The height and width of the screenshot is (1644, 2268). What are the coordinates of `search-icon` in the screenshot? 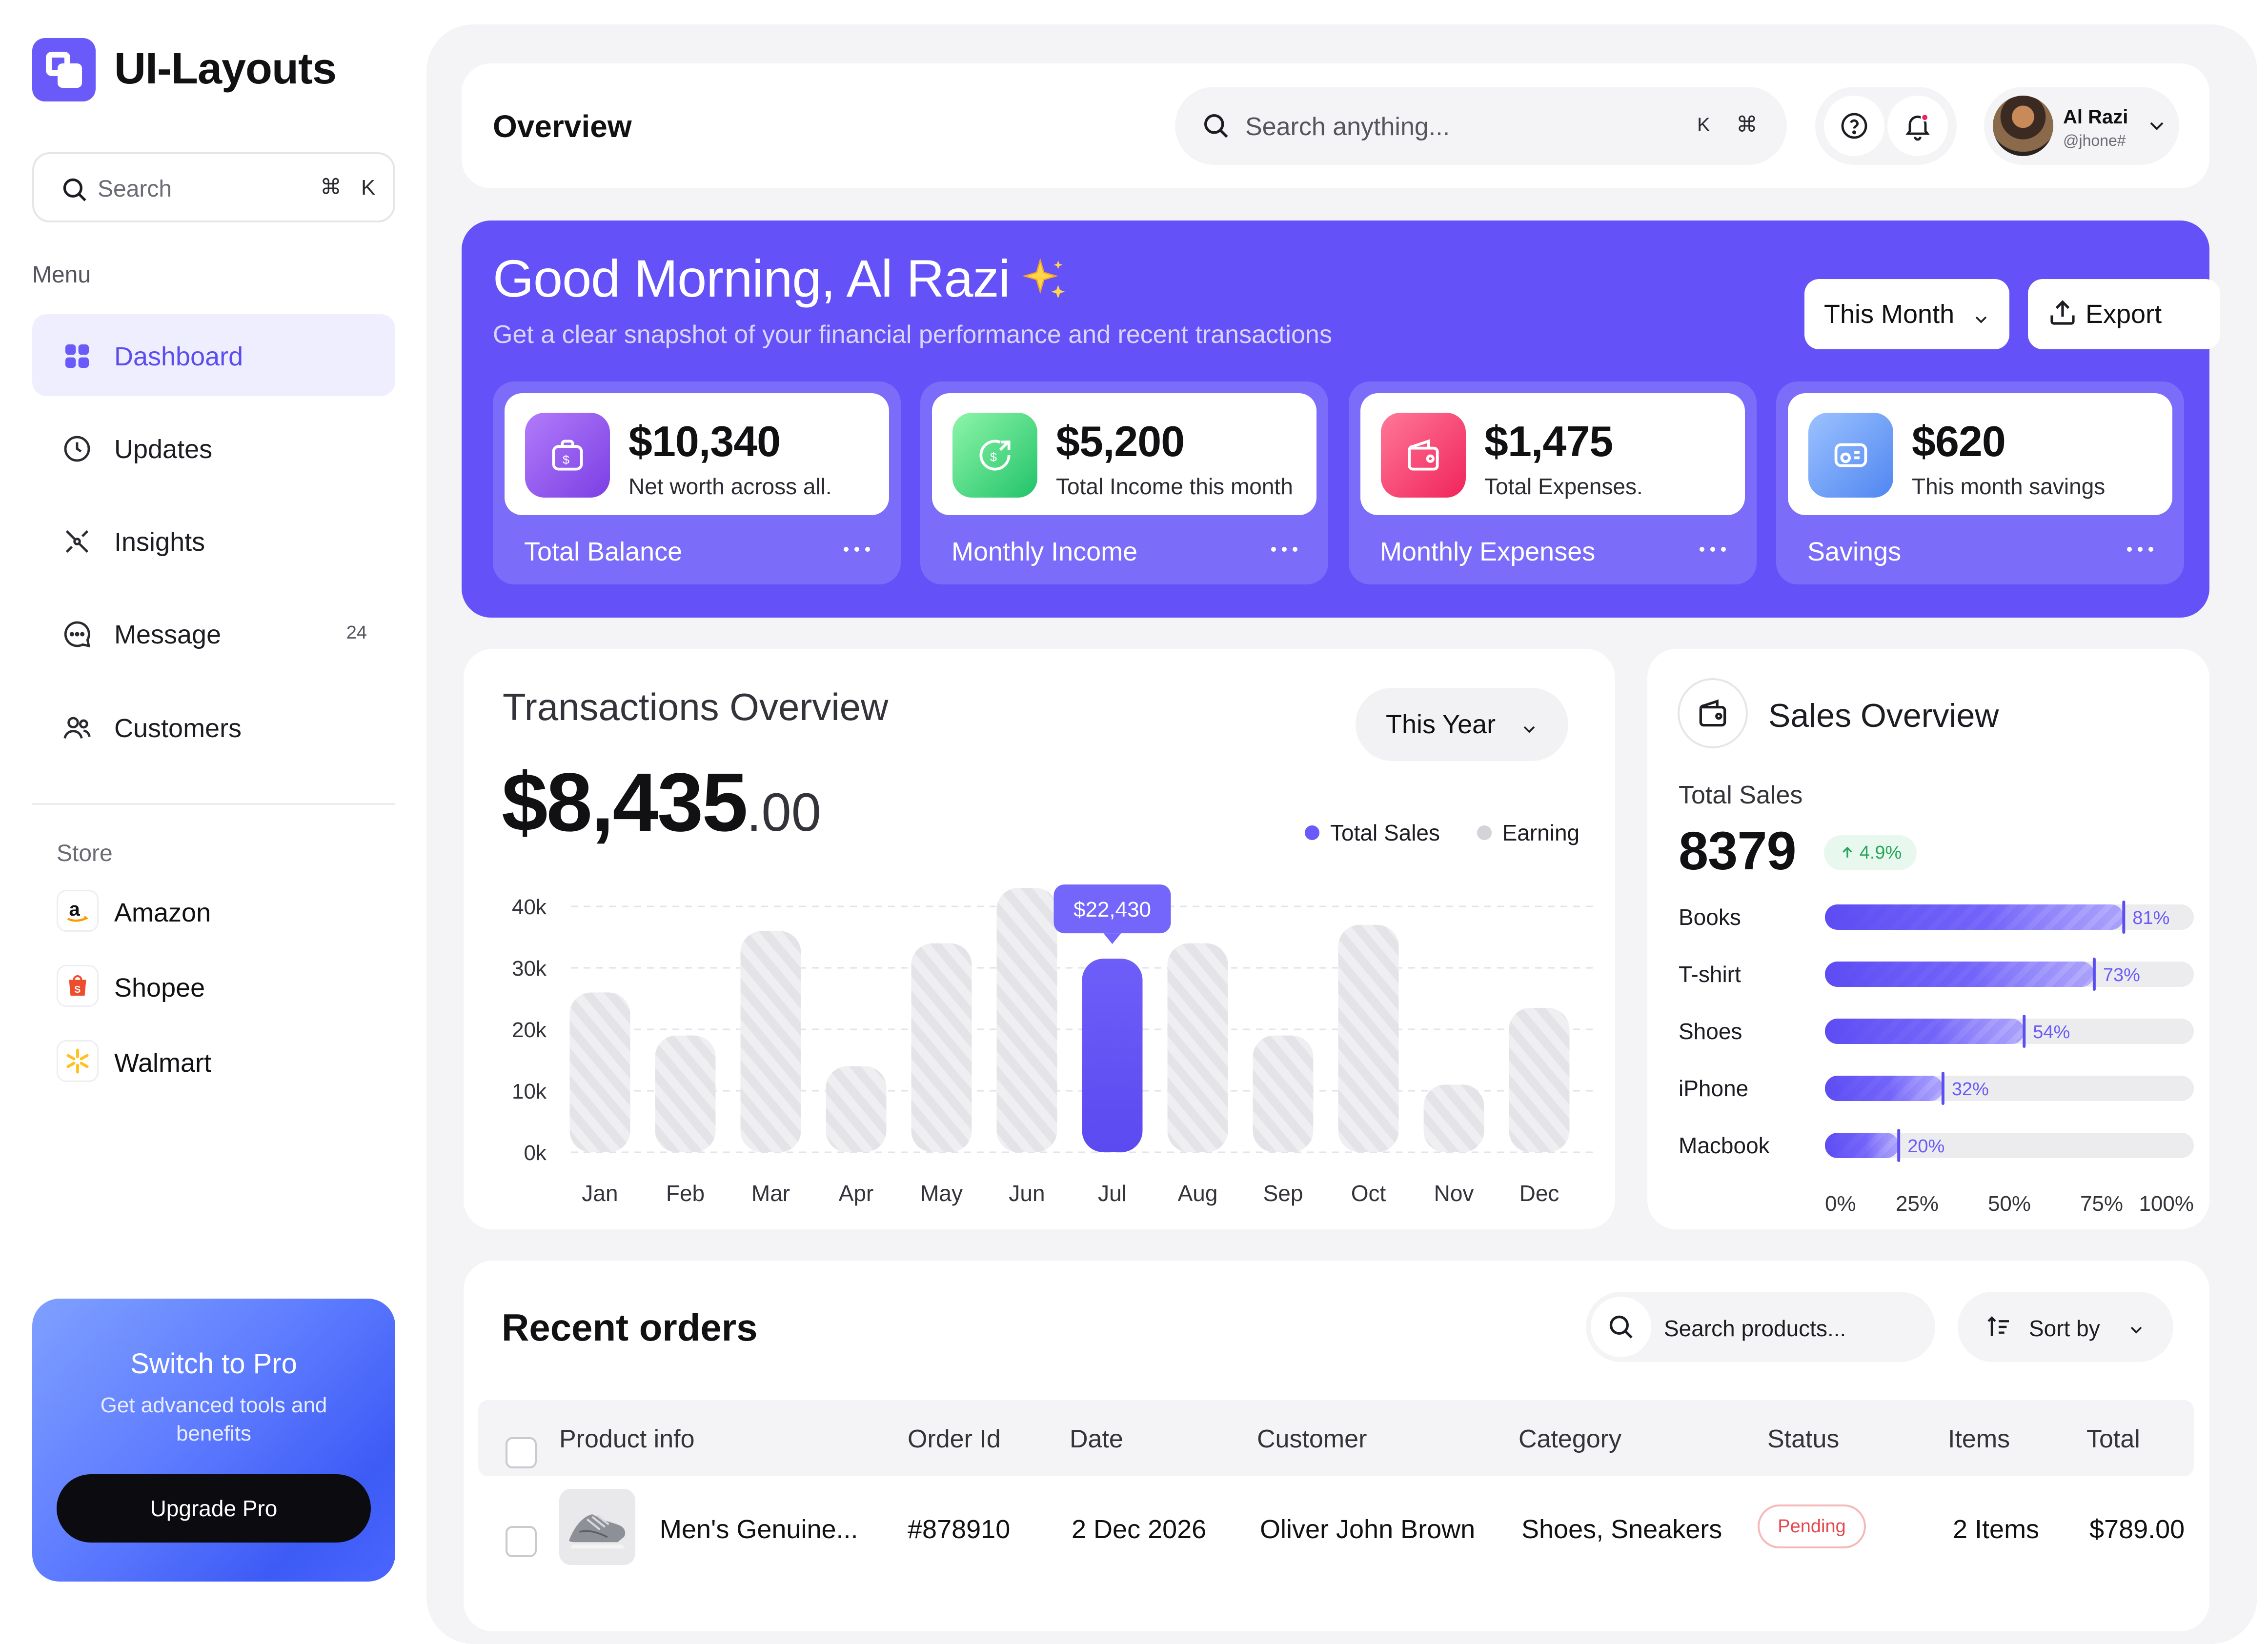 It's located at (75, 191).